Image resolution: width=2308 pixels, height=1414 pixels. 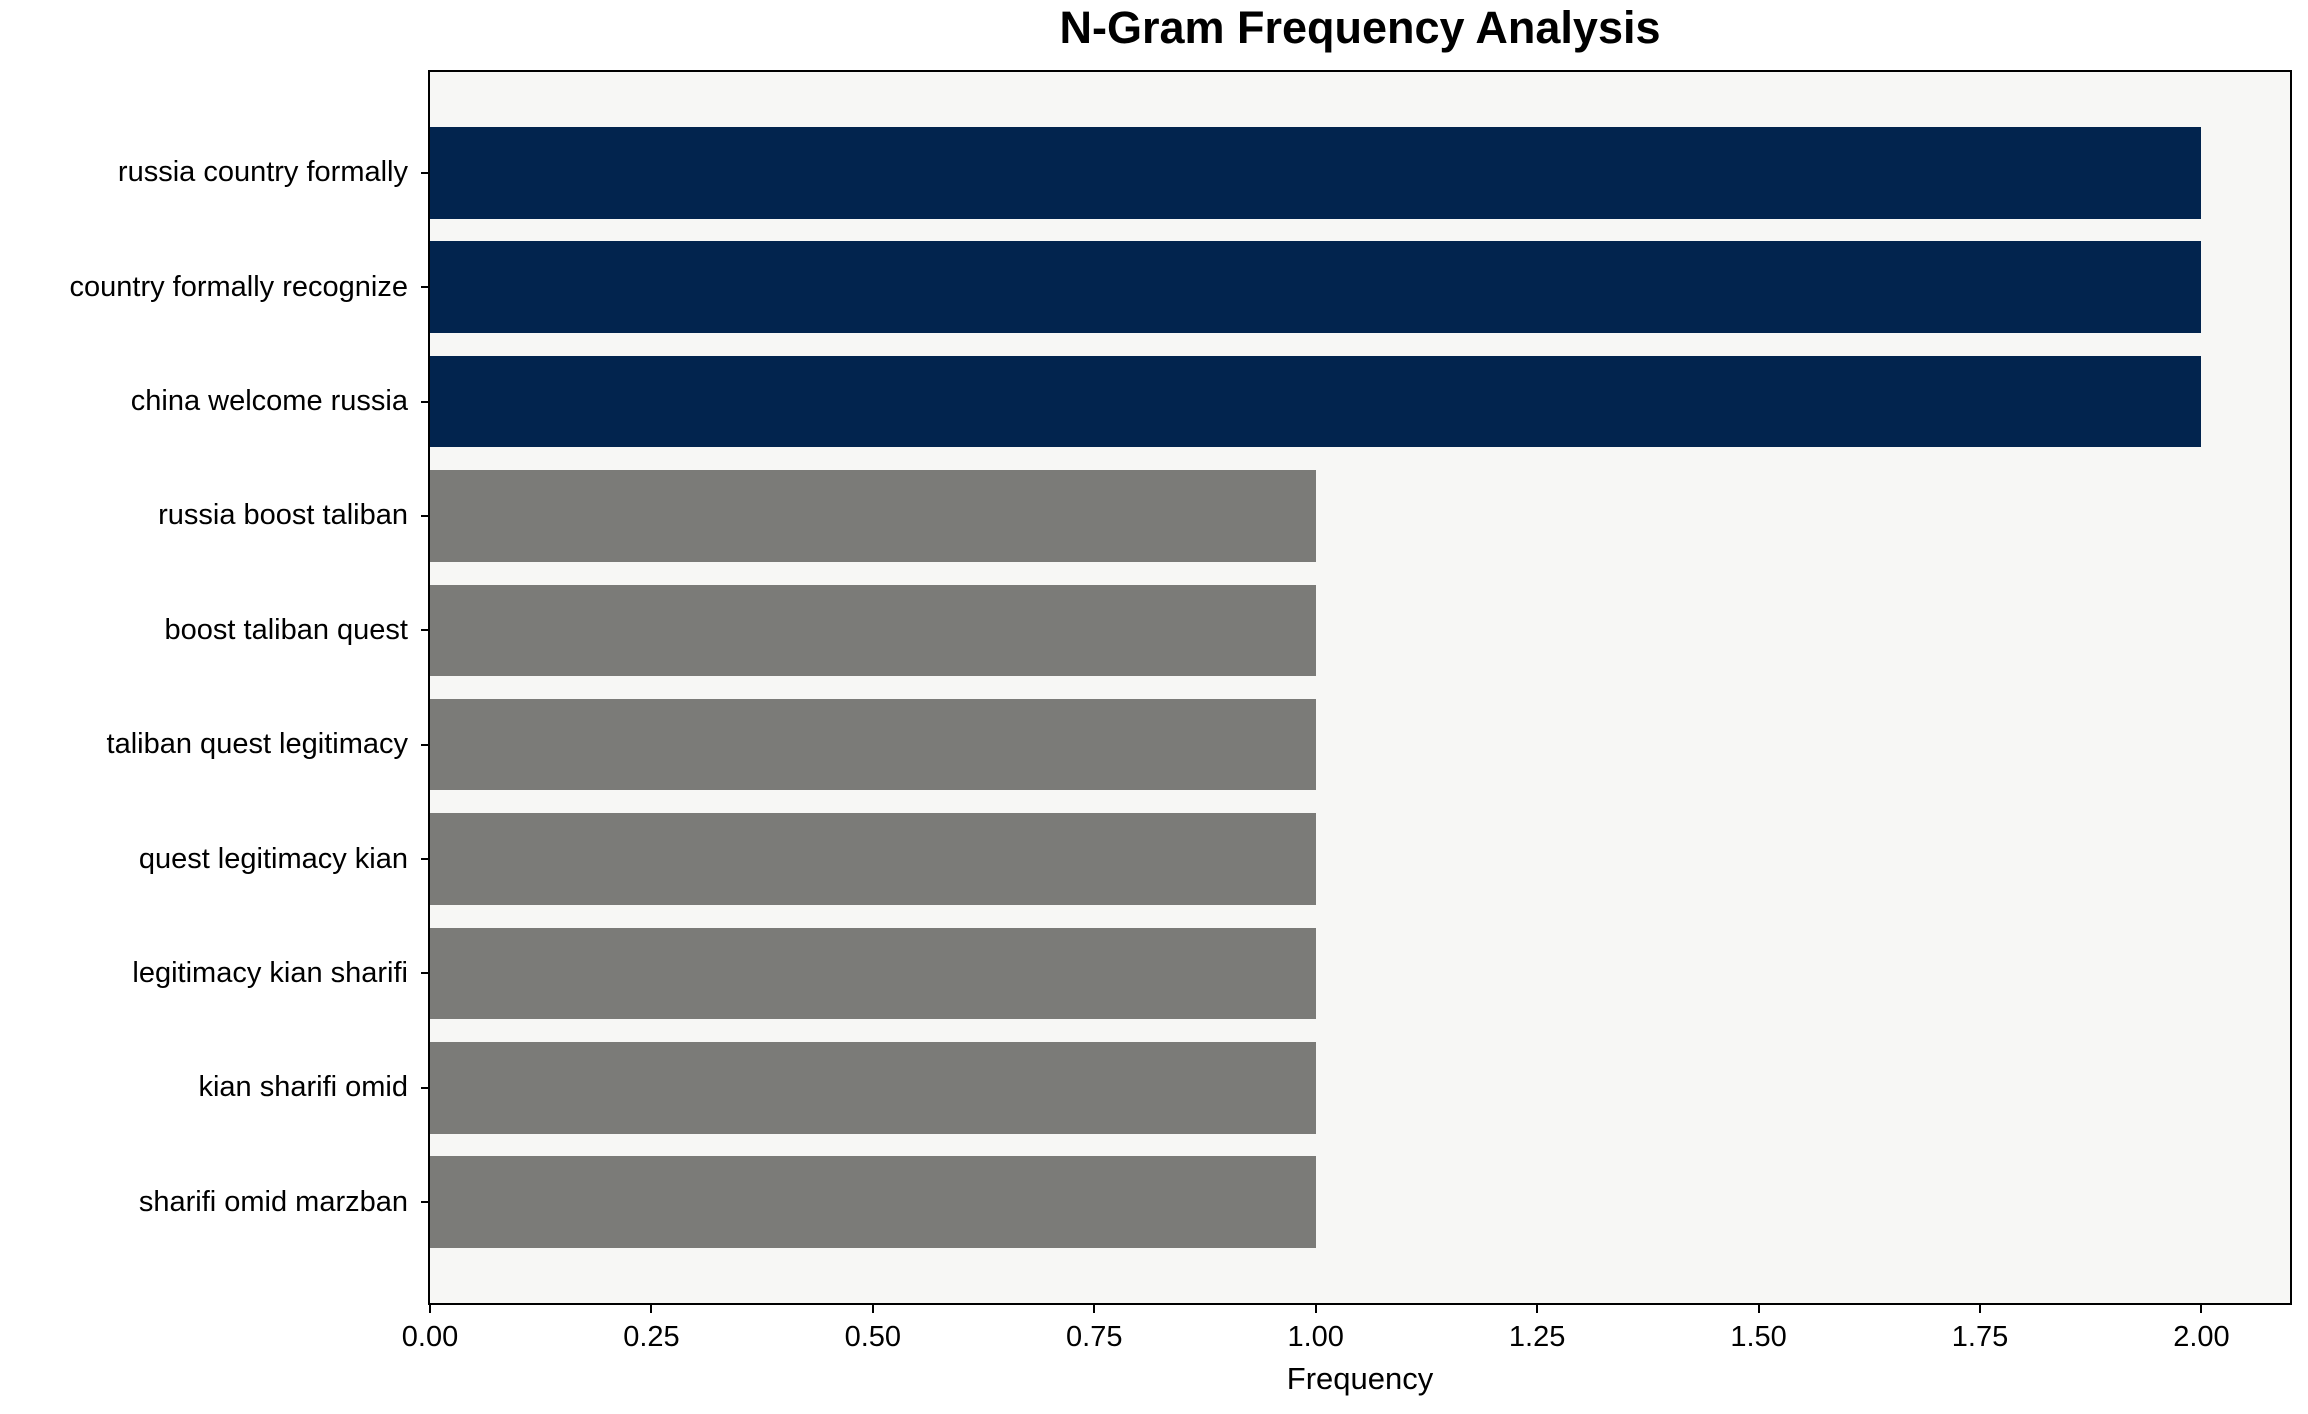 I want to click on y-tick-label: kian sharifi omid, so click(x=303, y=1087).